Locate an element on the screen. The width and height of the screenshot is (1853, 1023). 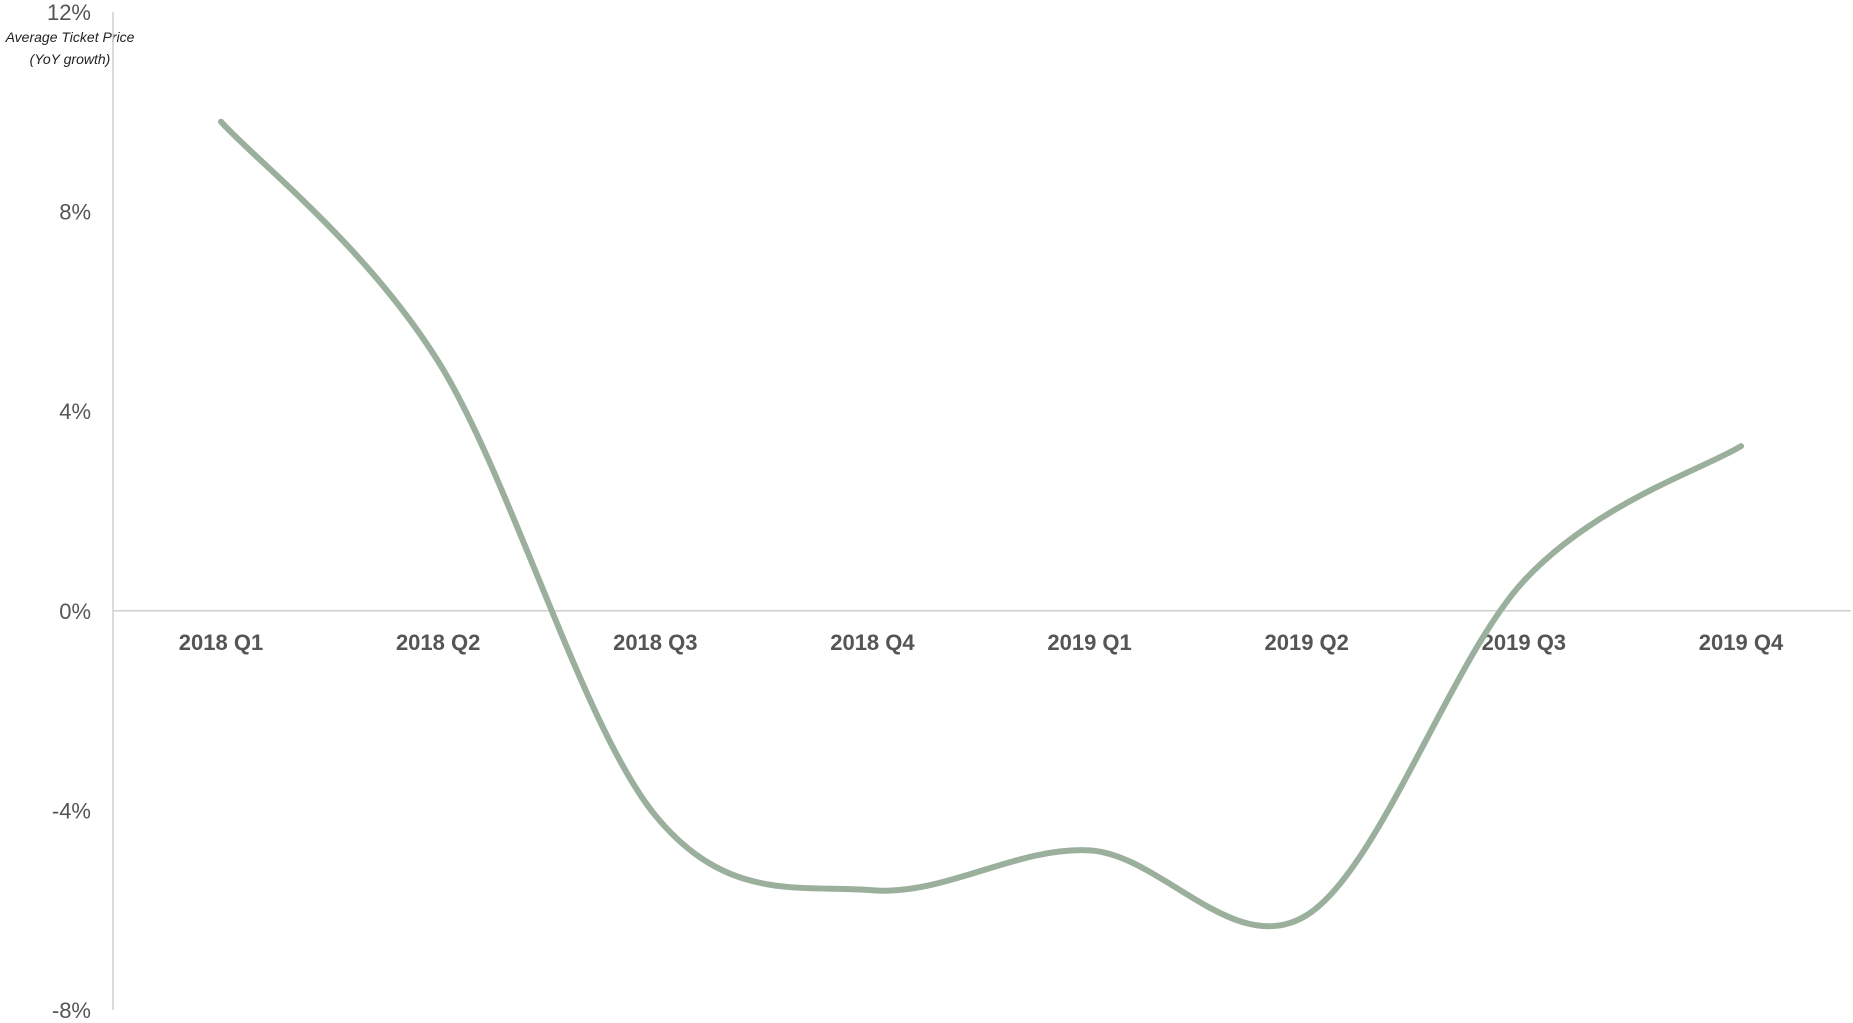
x-tick-label: 2018 Q1 is located at coordinates (221, 642).